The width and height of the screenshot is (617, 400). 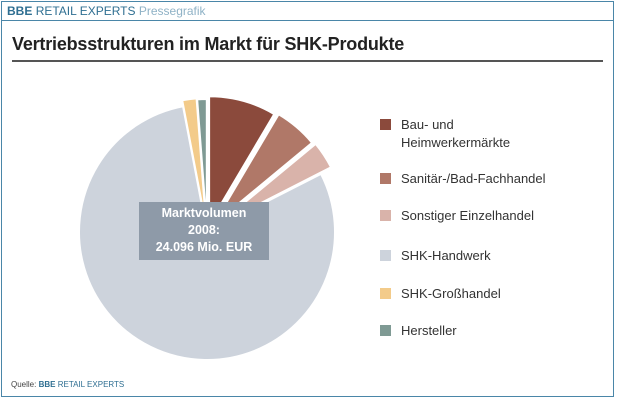 I want to click on market-volume-line2: 2008:, so click(x=204, y=230).